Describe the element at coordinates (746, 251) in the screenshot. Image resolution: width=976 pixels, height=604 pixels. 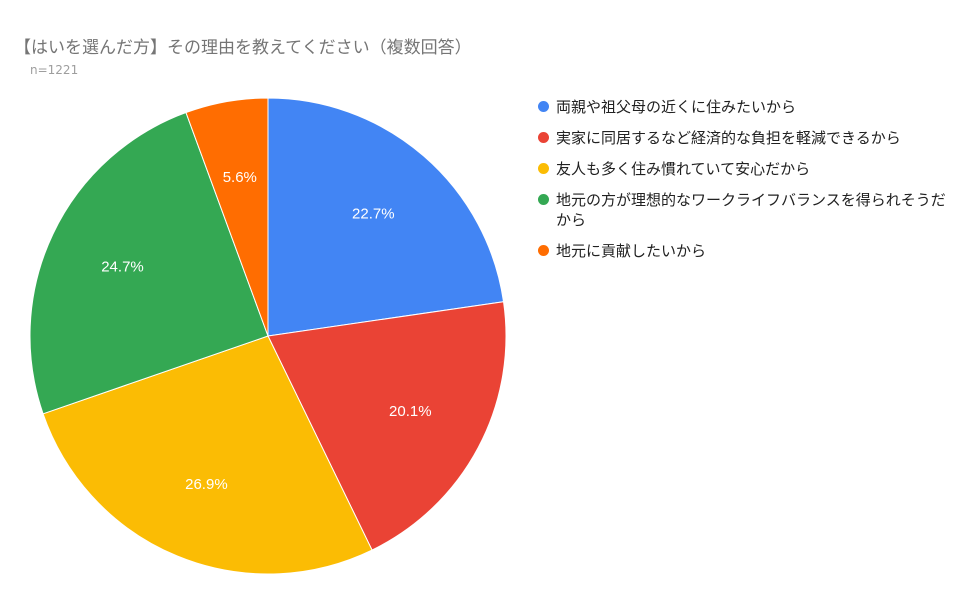
I see `legend-item: 地元に貢献したいから` at that location.